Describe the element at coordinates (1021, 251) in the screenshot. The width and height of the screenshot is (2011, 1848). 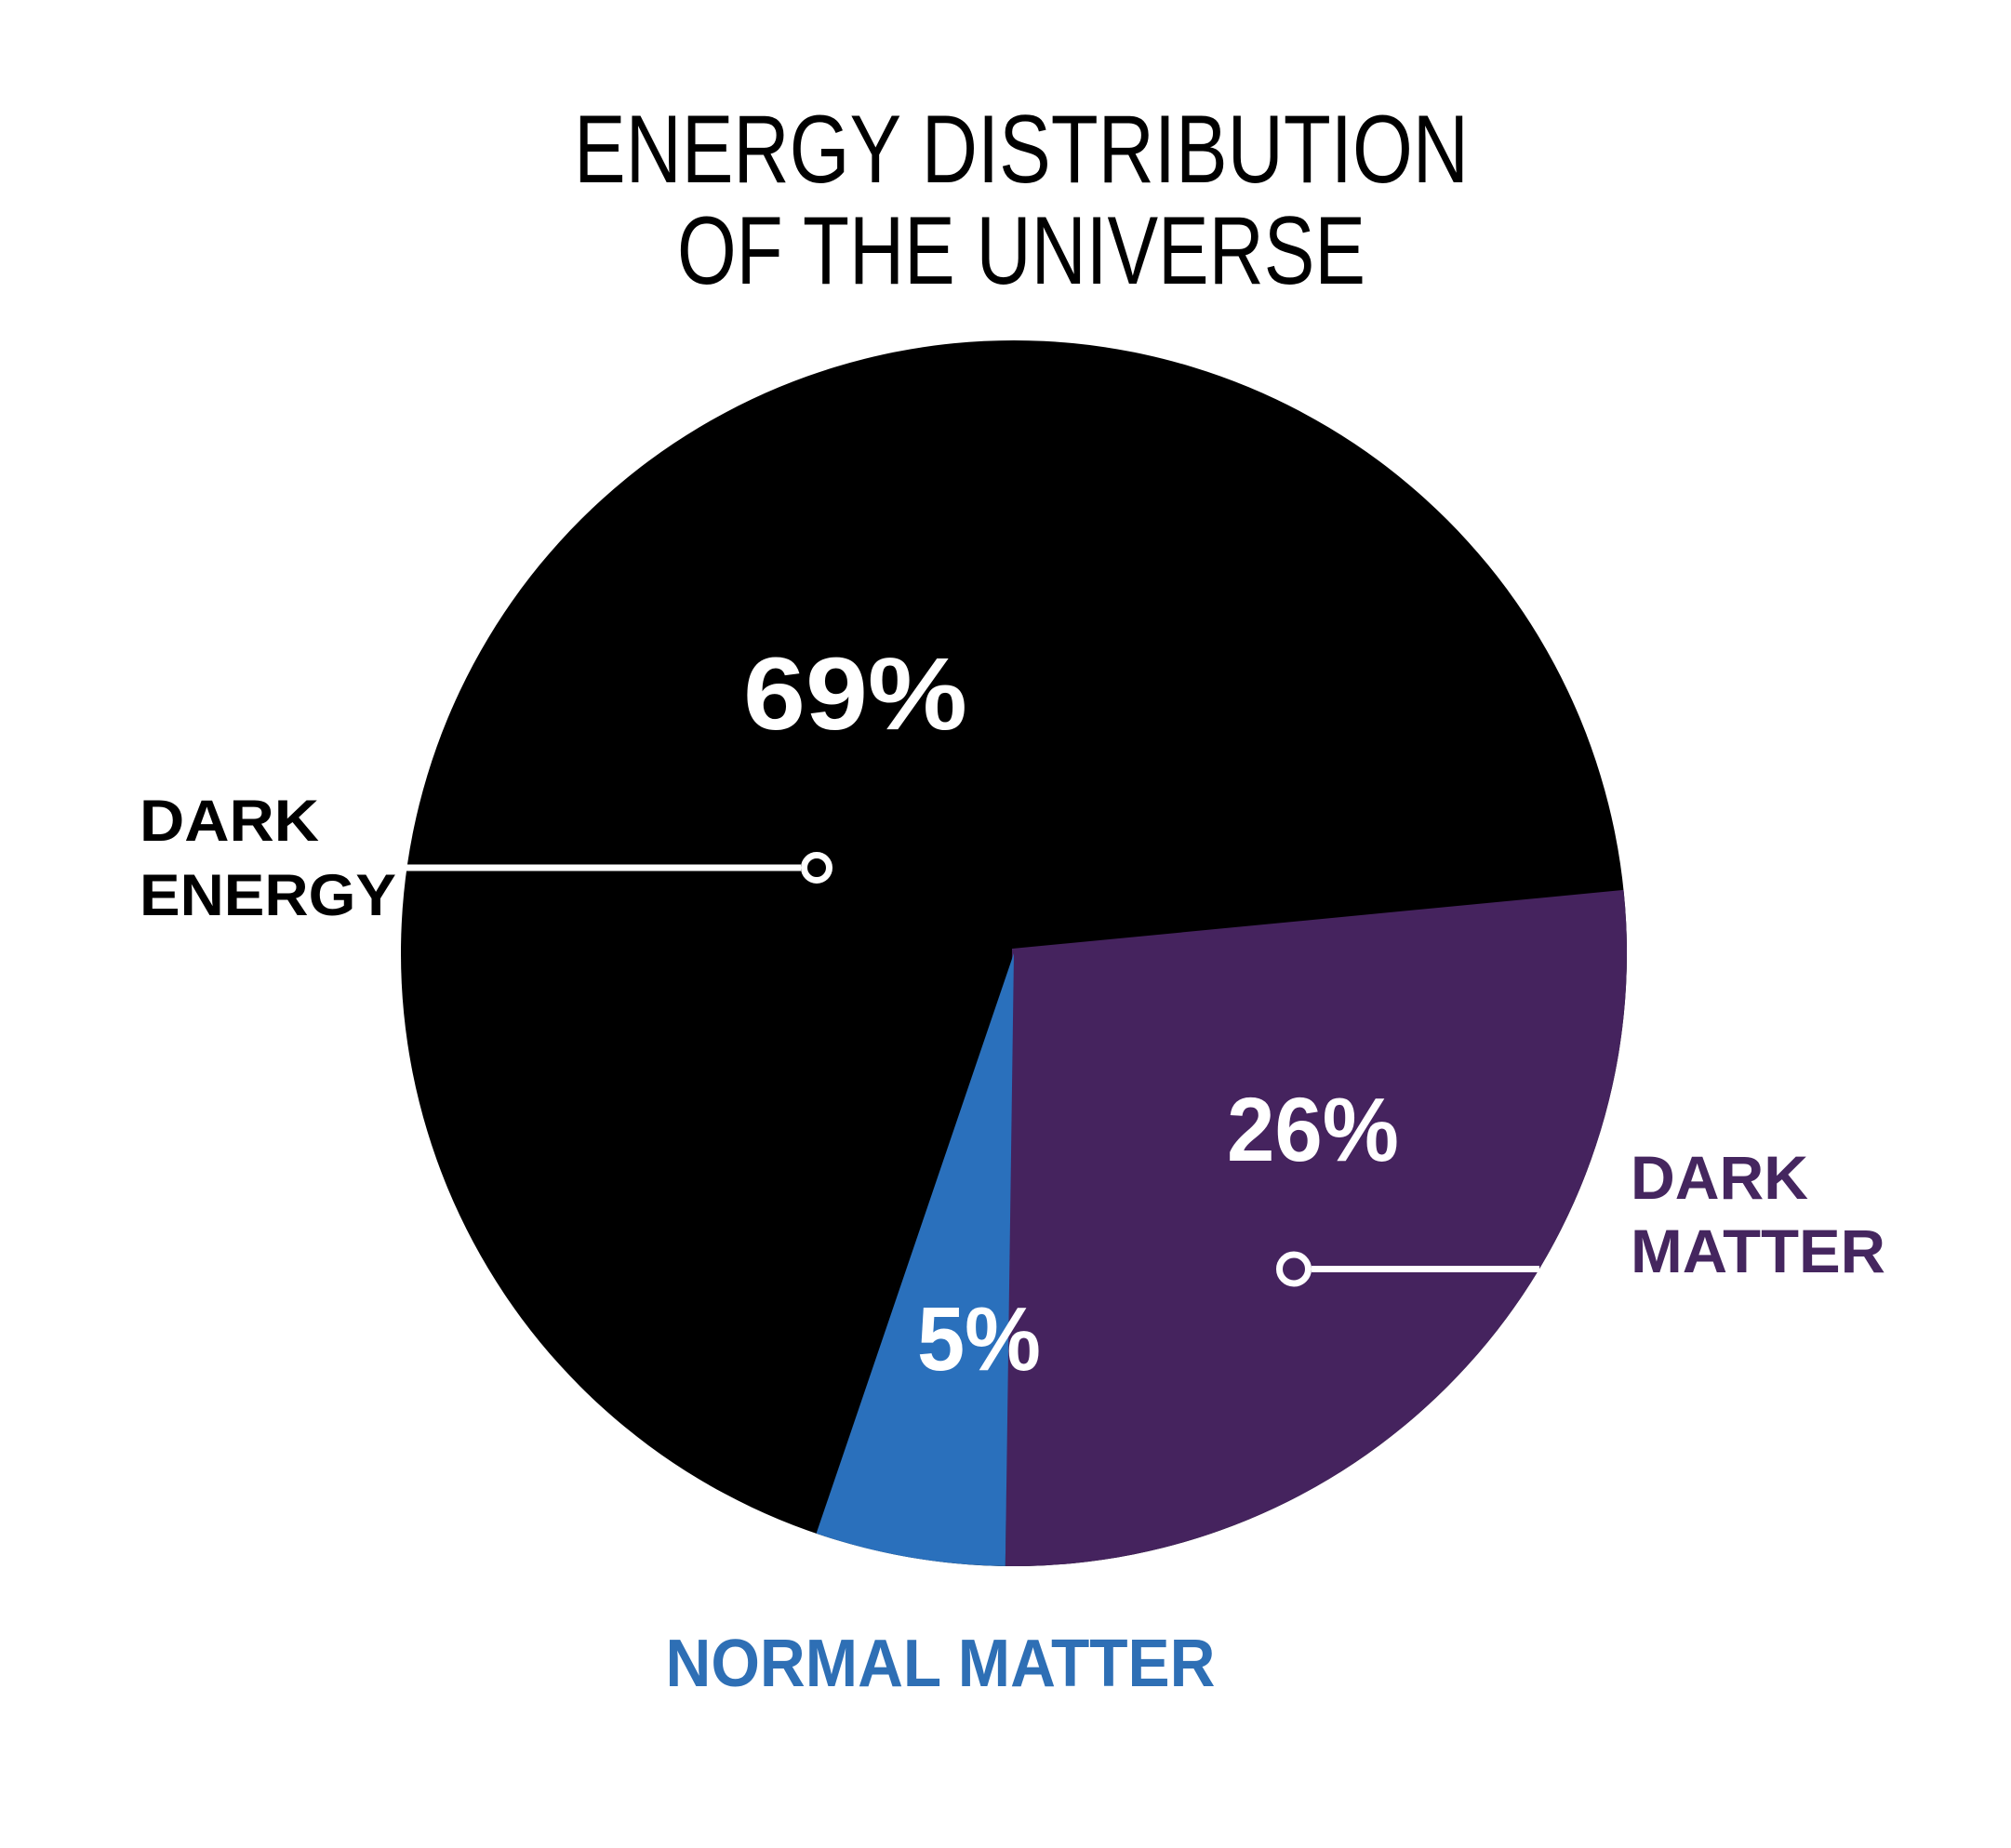
I see `svg-text: OF THE UNIVERSE` at that location.